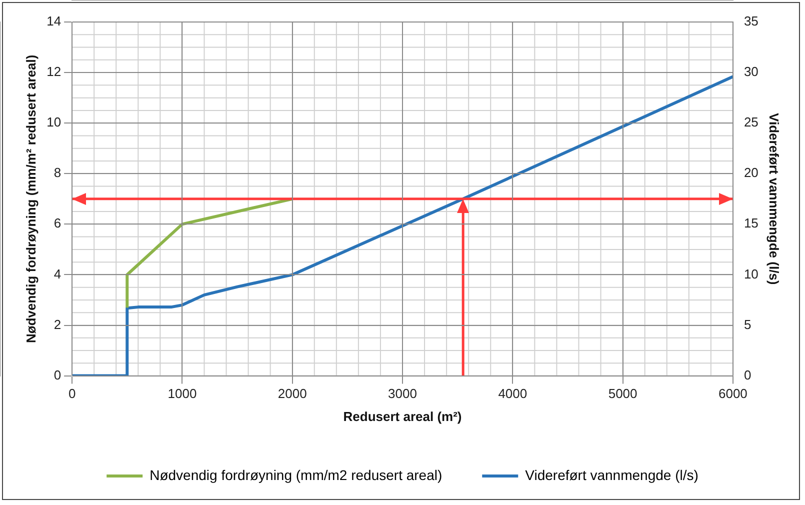  What do you see at coordinates (751, 122) in the screenshot?
I see `y2-tick-label: 25` at bounding box center [751, 122].